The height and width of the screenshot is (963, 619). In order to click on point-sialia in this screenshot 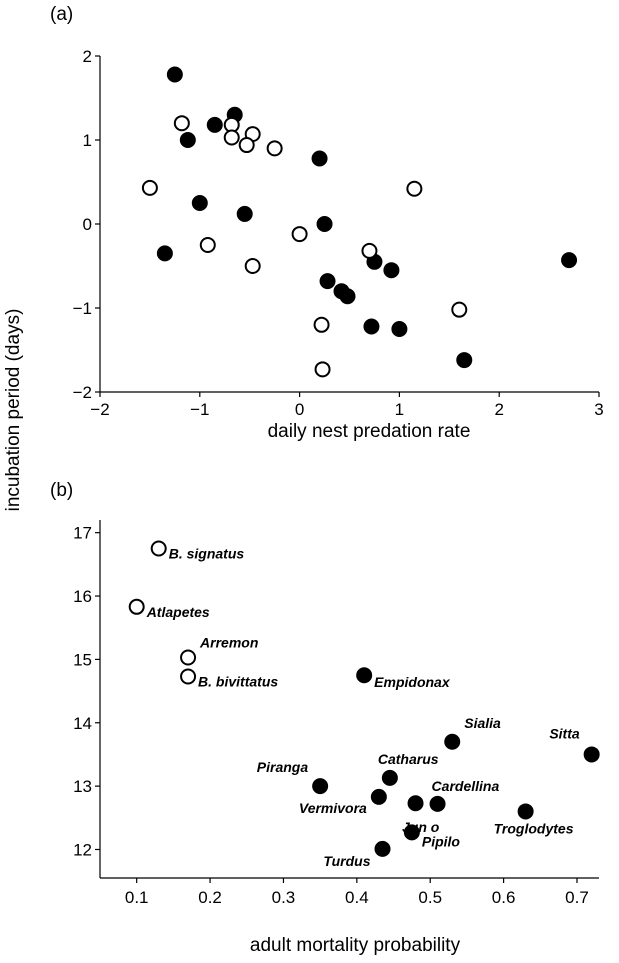, I will do `click(452, 741)`.